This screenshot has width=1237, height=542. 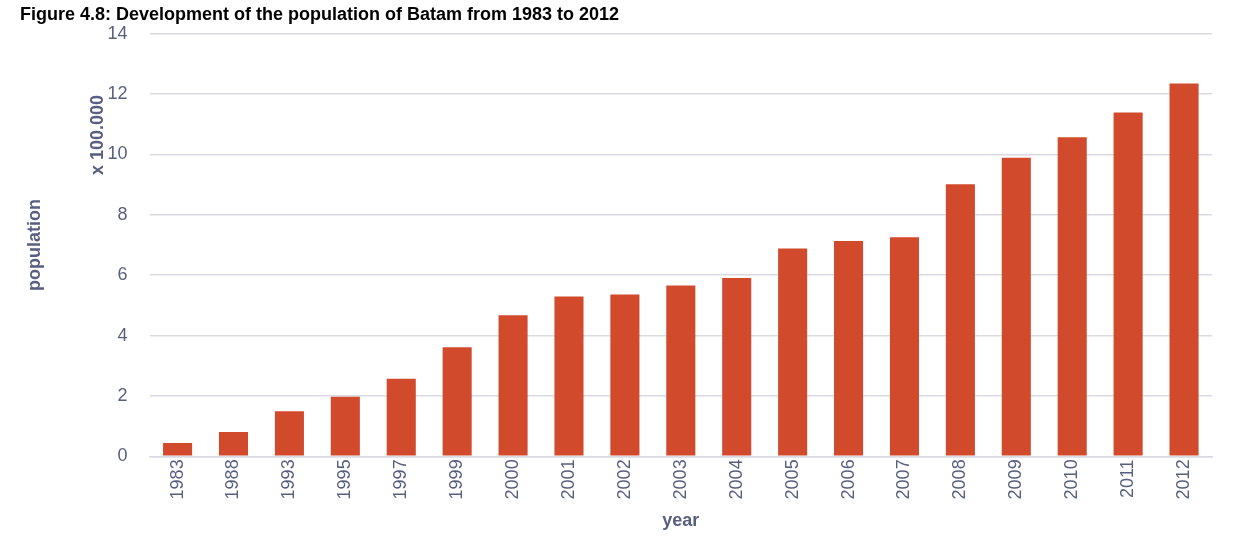 I want to click on x-tick-label: 1999, so click(x=456, y=479).